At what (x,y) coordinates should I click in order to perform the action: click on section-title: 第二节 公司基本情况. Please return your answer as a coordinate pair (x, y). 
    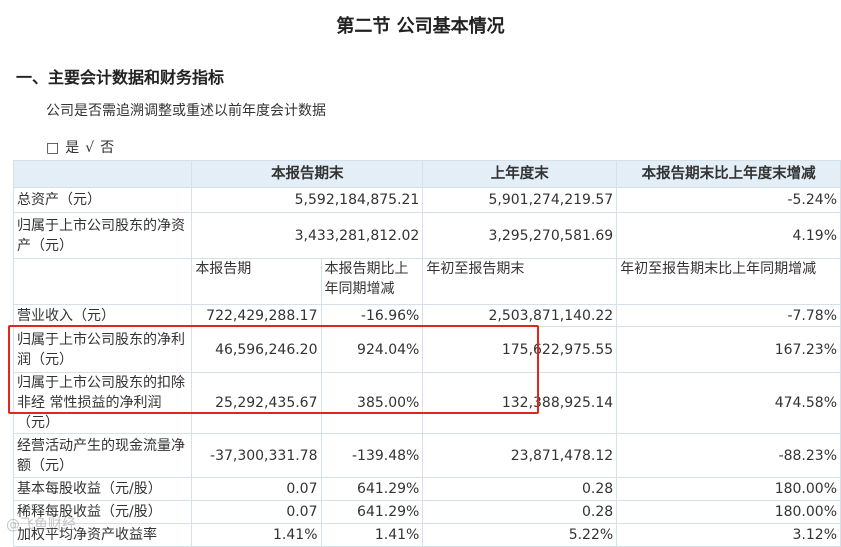
    Looking at the image, I should click on (420, 26).